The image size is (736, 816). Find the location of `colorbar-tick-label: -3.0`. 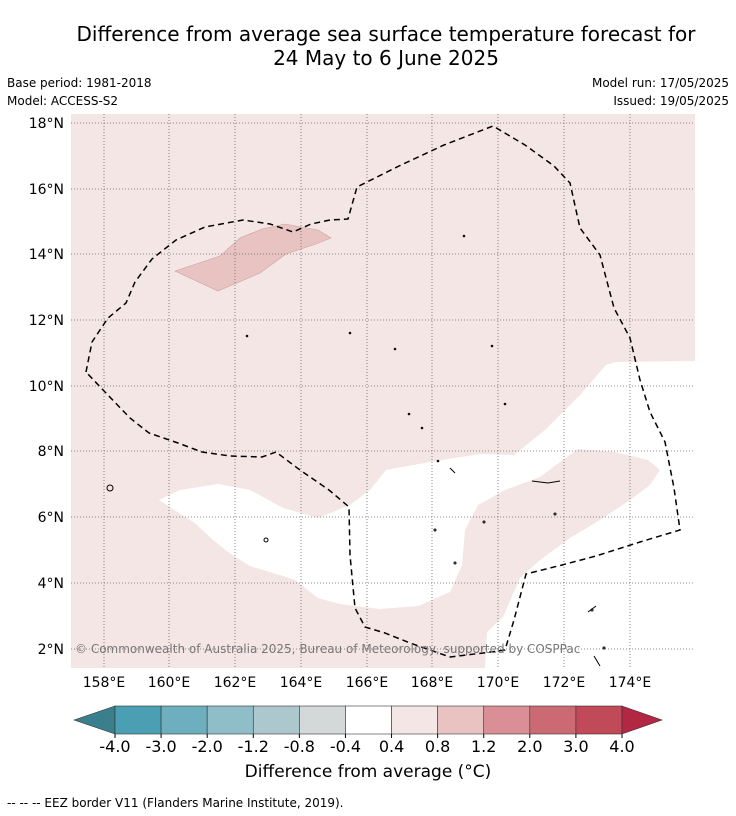

colorbar-tick-label: -3.0 is located at coordinates (160, 746).